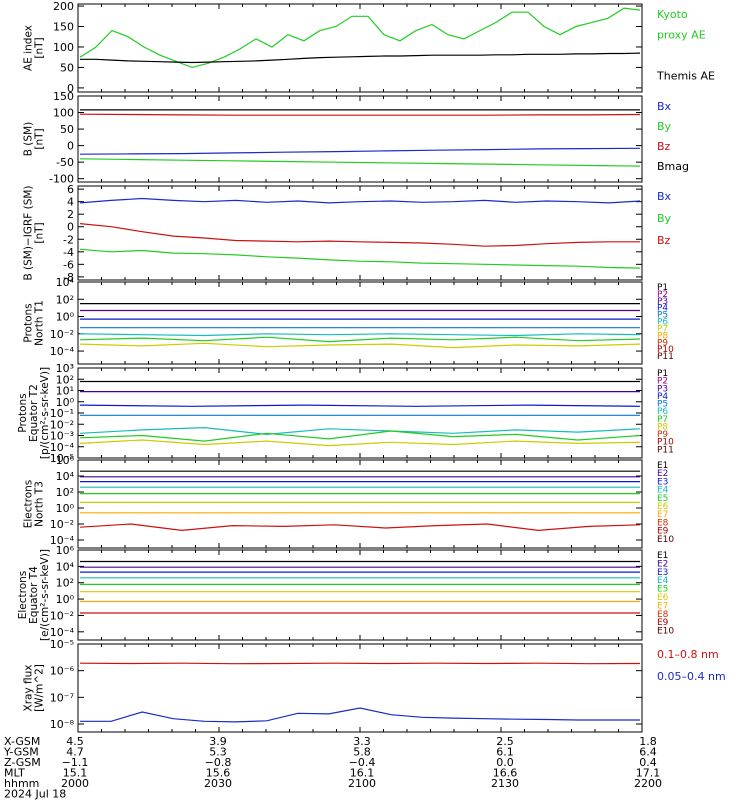 This screenshot has height=804, width=750. I want to click on ephemeris-row-label: X-GSM, so click(22, 741).